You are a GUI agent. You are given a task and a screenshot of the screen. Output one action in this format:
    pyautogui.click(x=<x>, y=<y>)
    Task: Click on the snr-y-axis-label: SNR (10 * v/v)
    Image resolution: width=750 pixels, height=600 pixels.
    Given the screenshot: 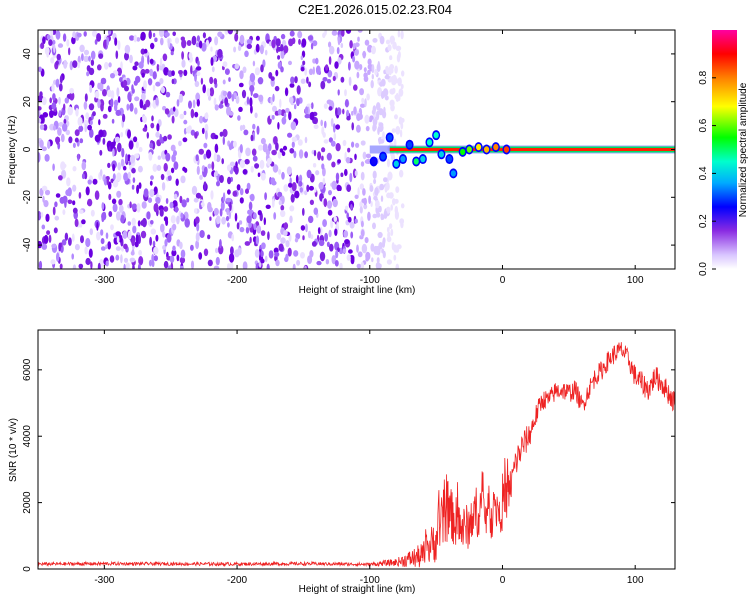 What is the action you would take?
    pyautogui.click(x=13, y=450)
    